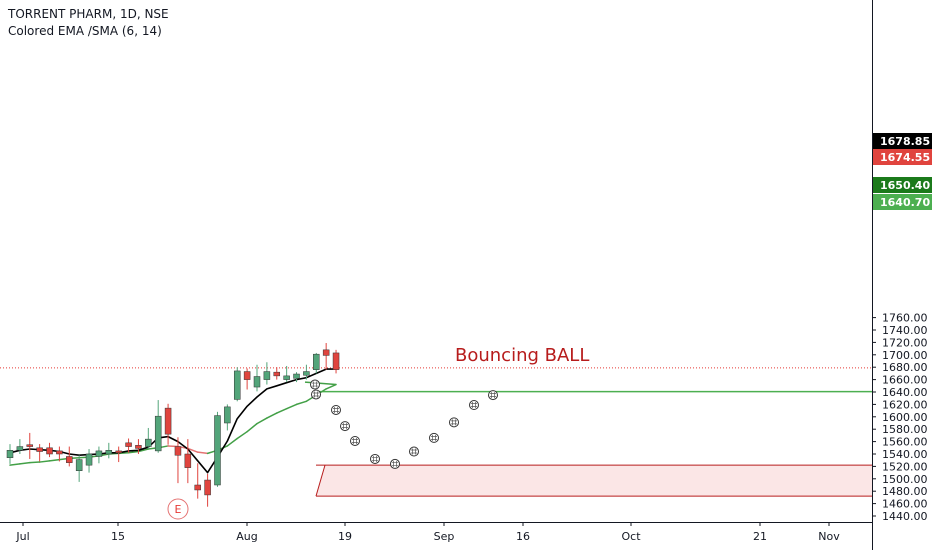  Describe the element at coordinates (829, 536) in the screenshot. I see `x-tick-label: Nov` at that location.